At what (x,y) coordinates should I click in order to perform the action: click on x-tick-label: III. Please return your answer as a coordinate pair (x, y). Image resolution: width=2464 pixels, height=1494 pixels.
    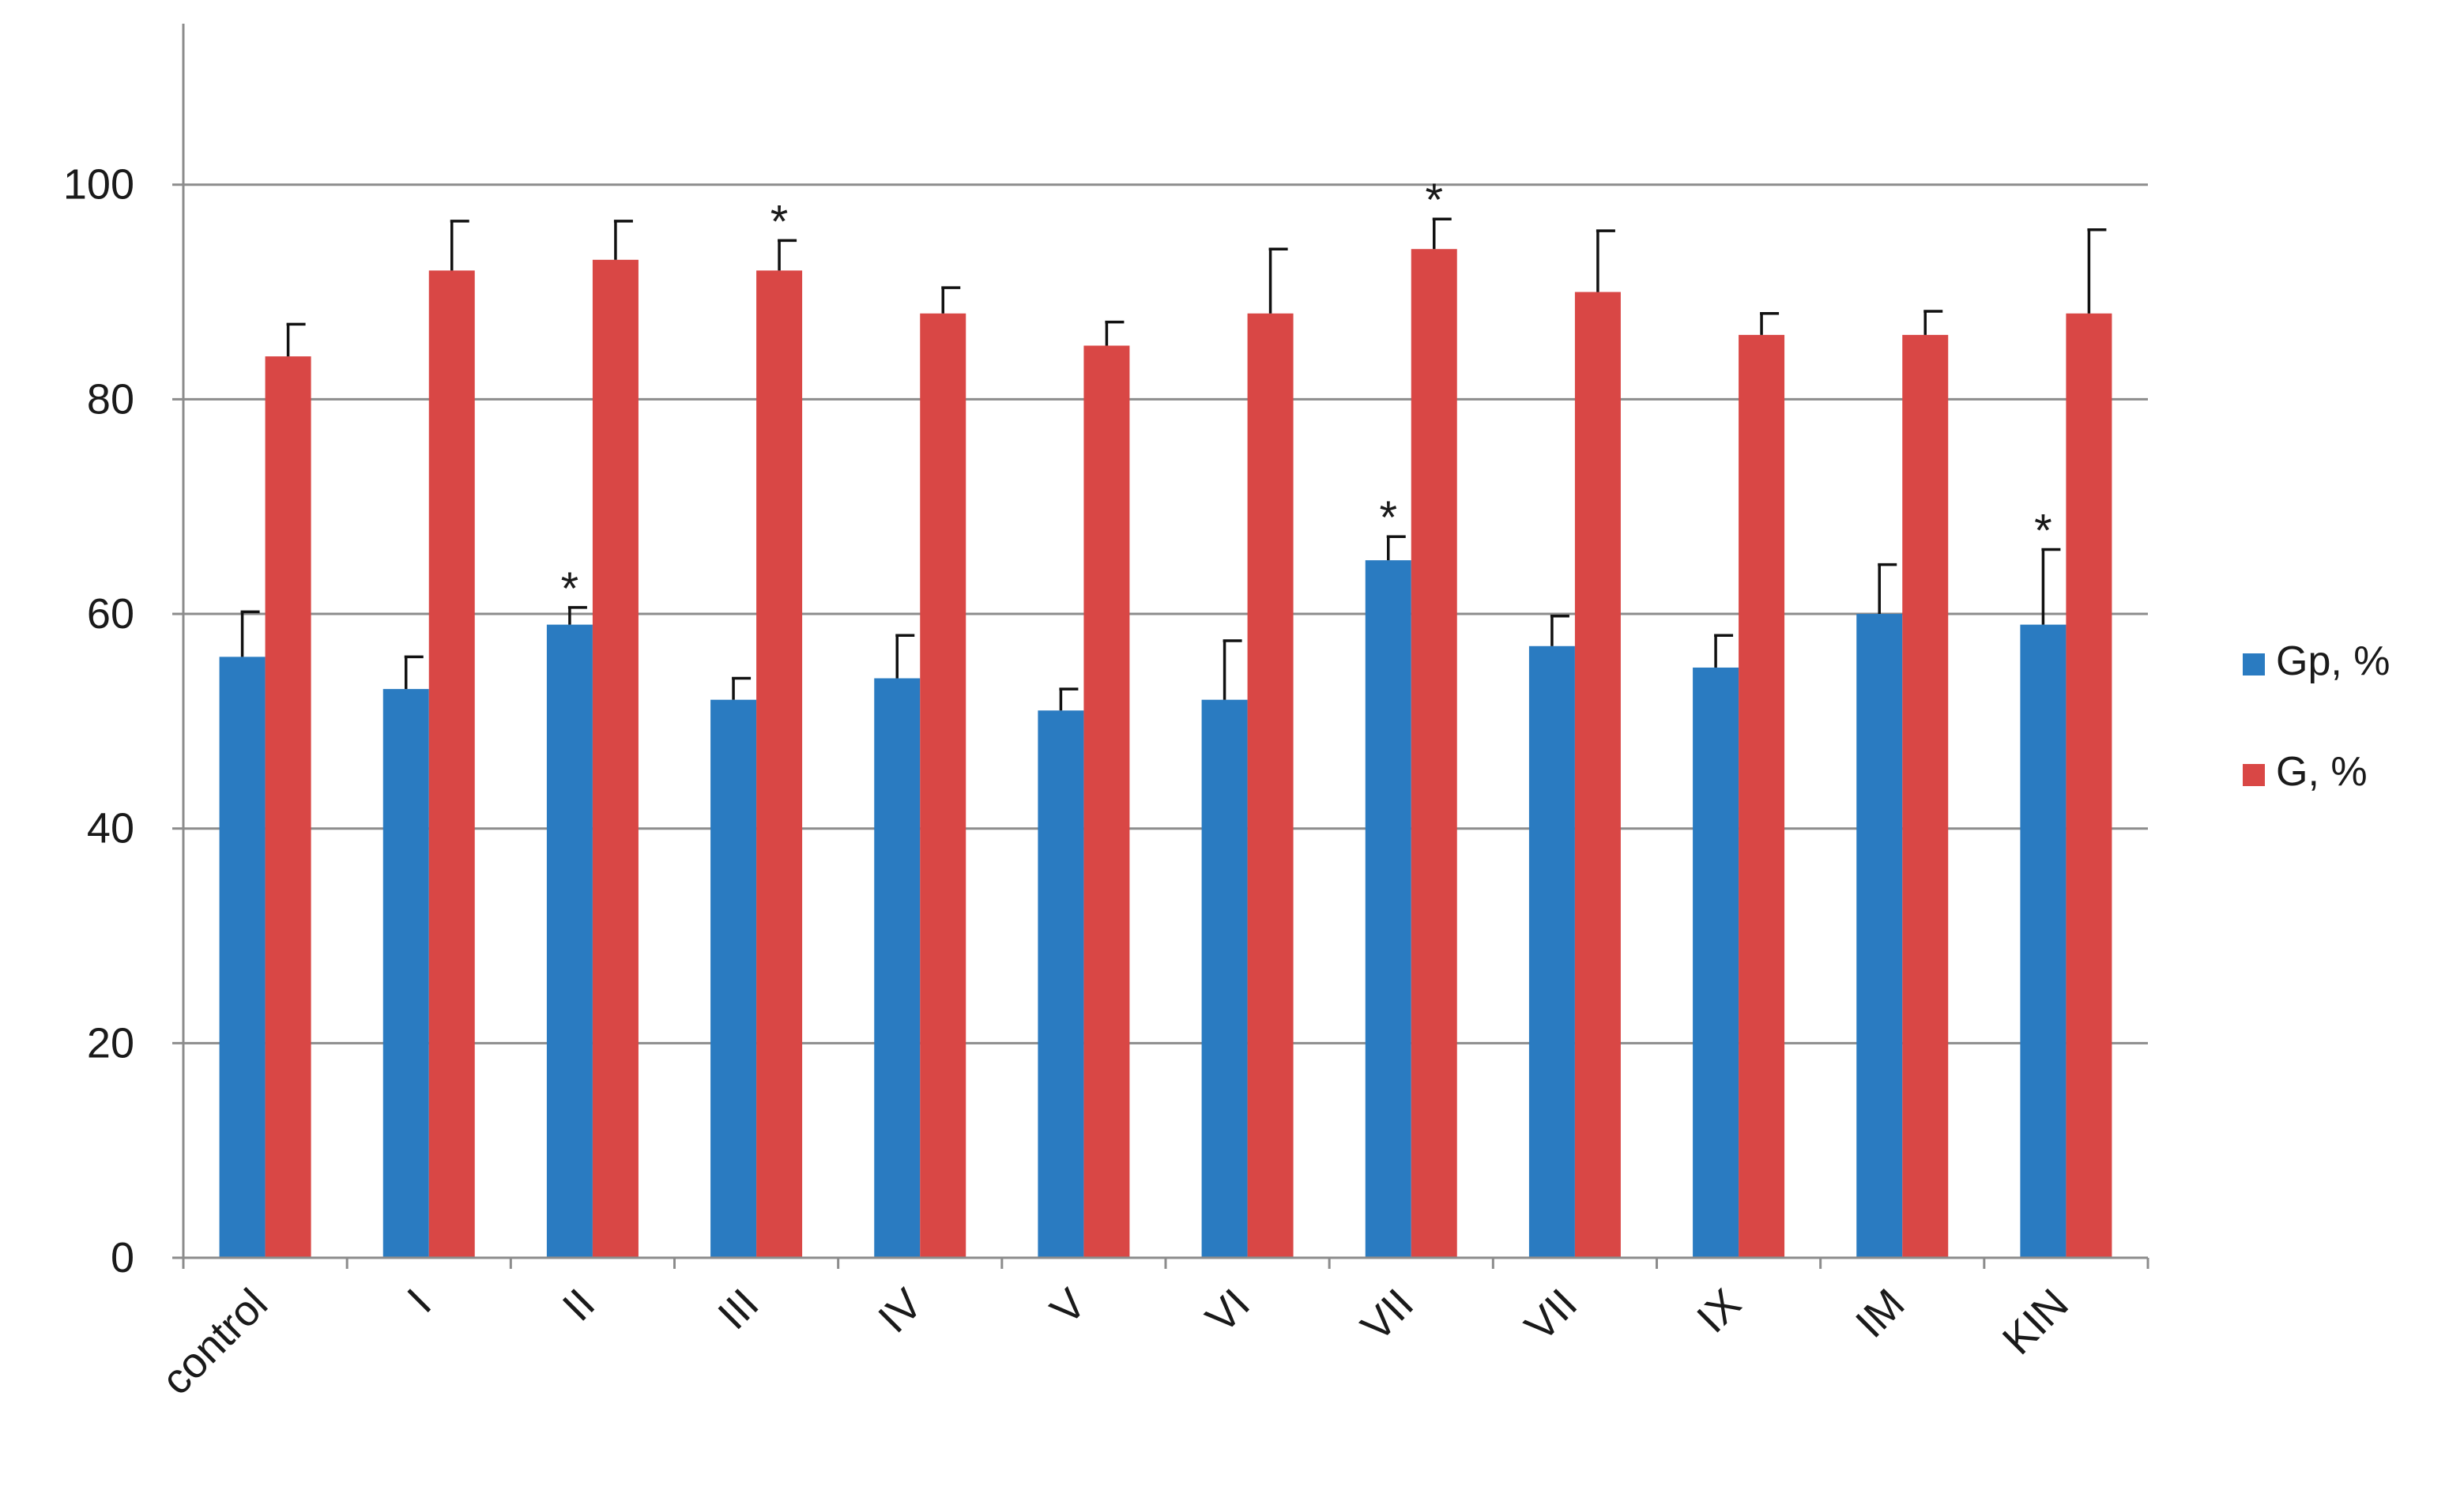
    Looking at the image, I should click on (738, 1309).